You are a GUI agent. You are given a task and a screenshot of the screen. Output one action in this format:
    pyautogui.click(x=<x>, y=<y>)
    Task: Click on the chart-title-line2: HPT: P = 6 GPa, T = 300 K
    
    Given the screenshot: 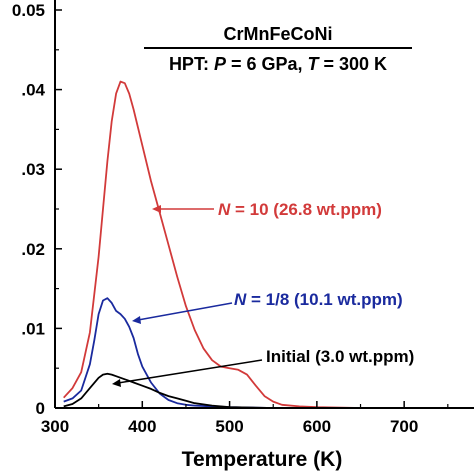 What is the action you would take?
    pyautogui.click(x=278, y=64)
    